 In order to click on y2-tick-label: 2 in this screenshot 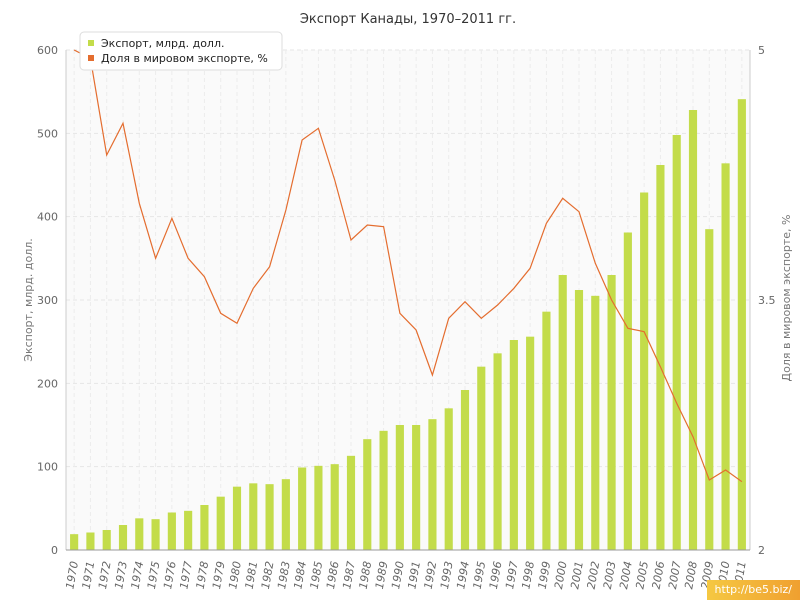, I will do `click(761, 550)`.